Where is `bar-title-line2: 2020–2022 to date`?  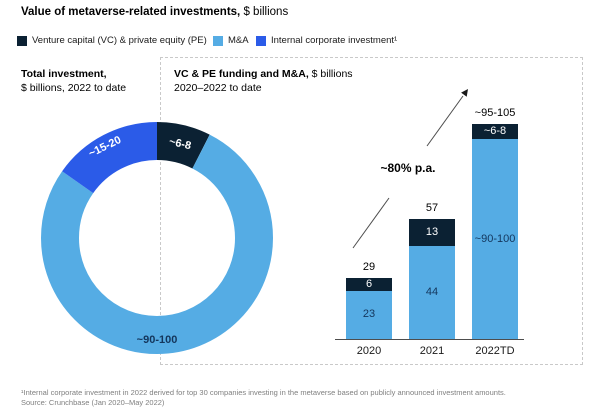
bar-title-line2: 2020–2022 to date is located at coordinates (218, 88).